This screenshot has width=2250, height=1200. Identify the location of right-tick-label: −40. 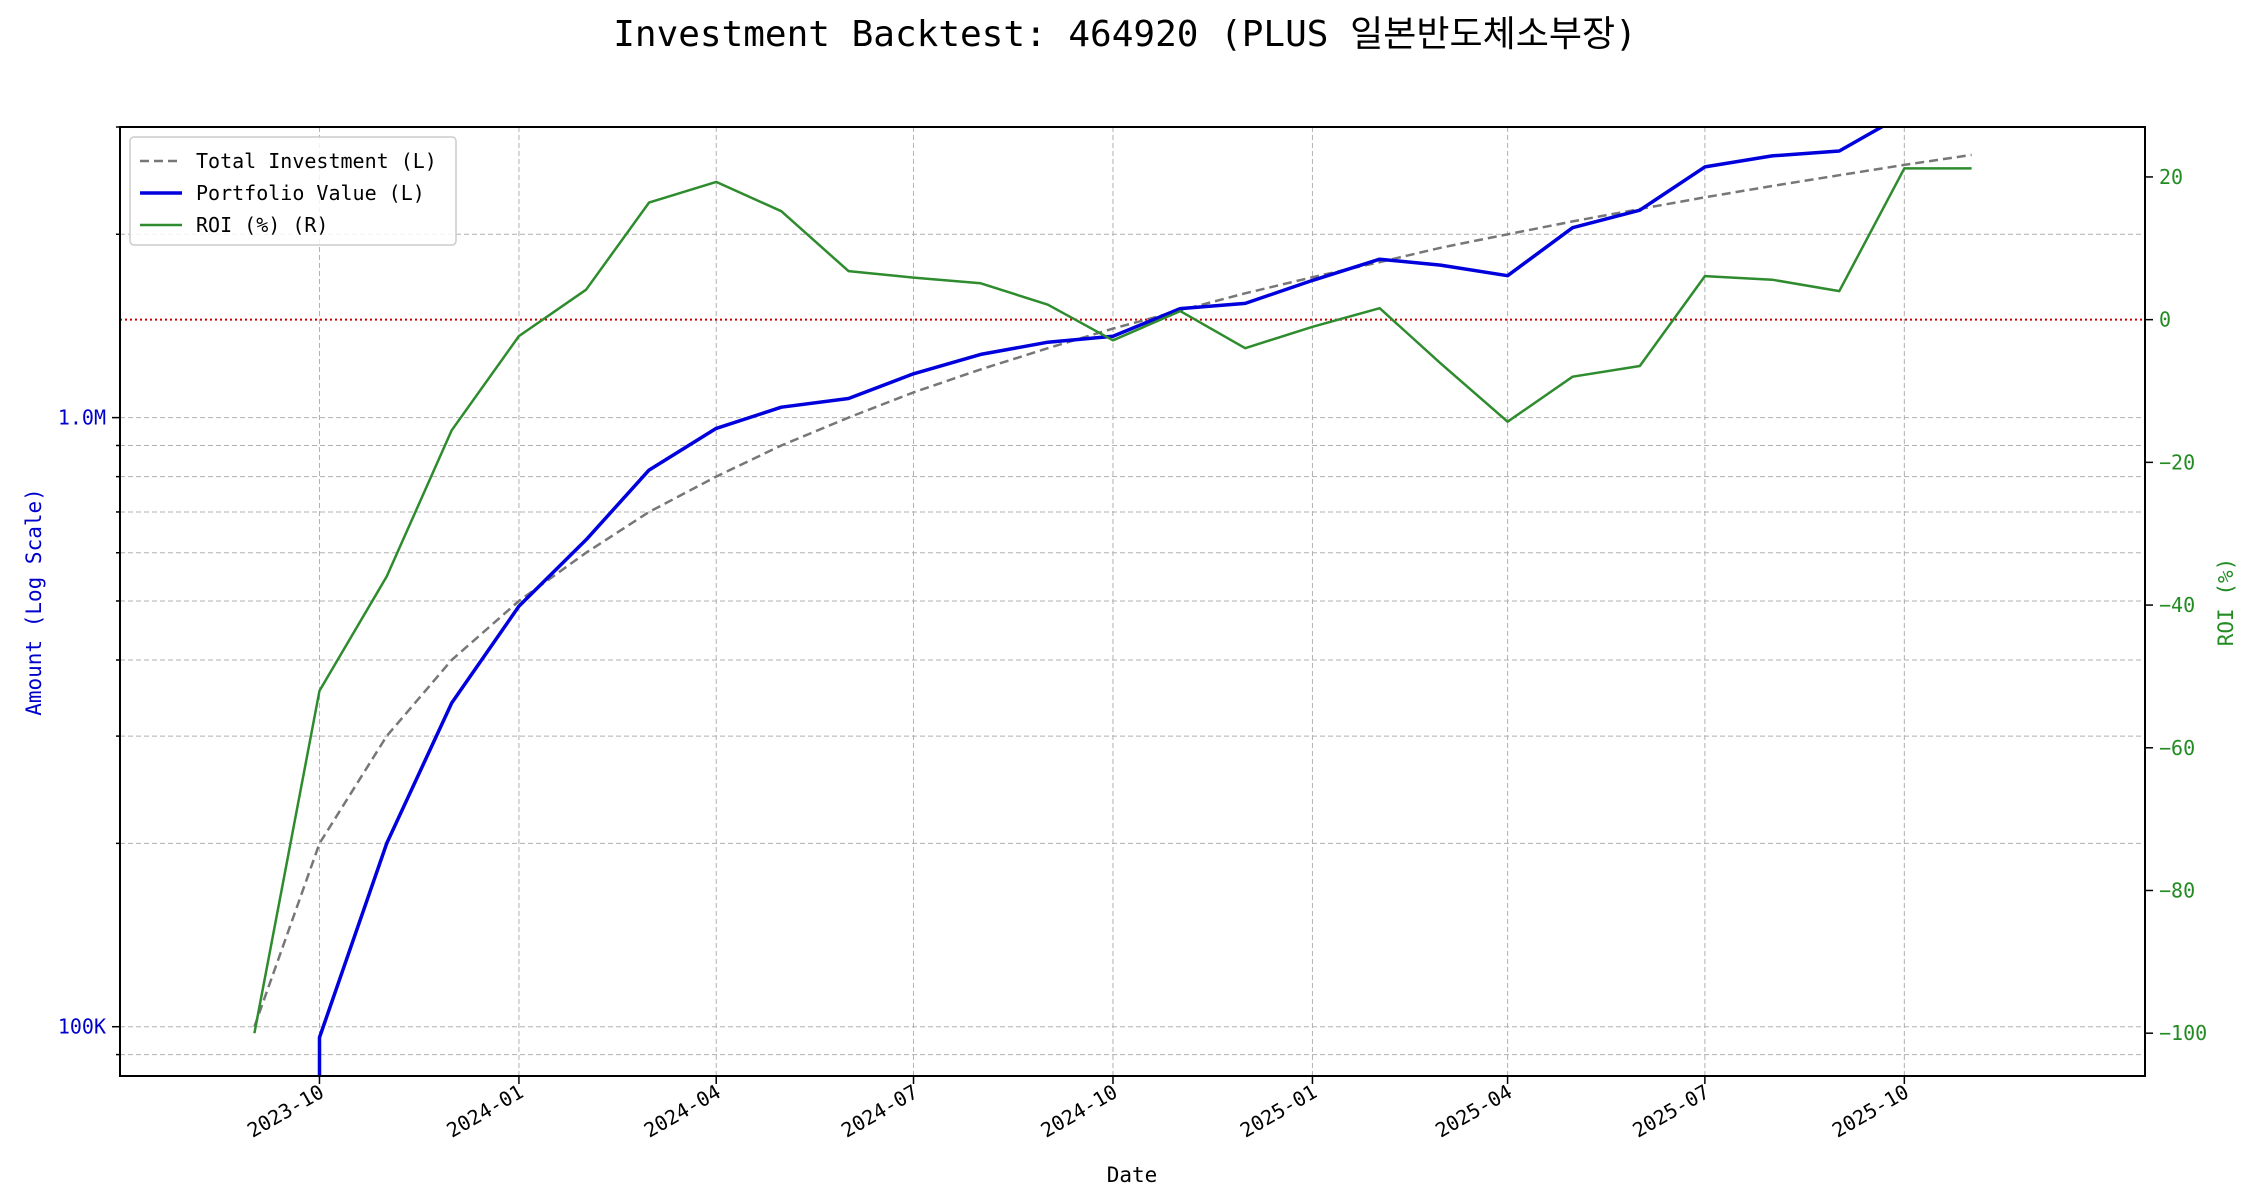
(2177, 605).